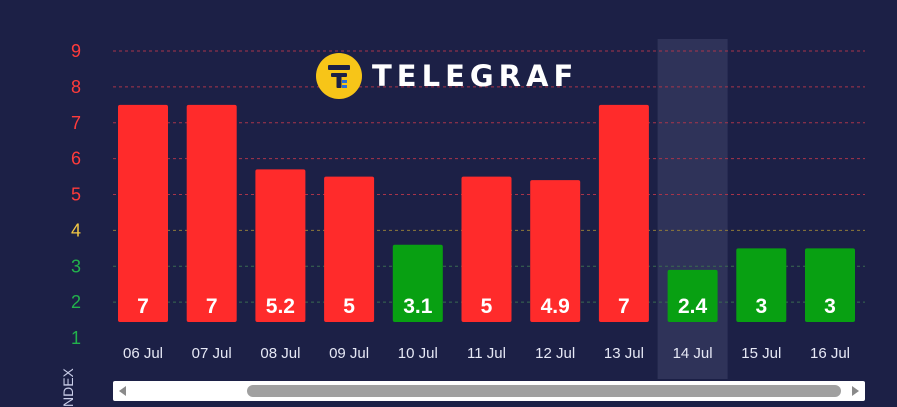 This screenshot has height=407, width=897. Describe the element at coordinates (555, 353) in the screenshot. I see `x-tick-label: 12 Jul` at that location.